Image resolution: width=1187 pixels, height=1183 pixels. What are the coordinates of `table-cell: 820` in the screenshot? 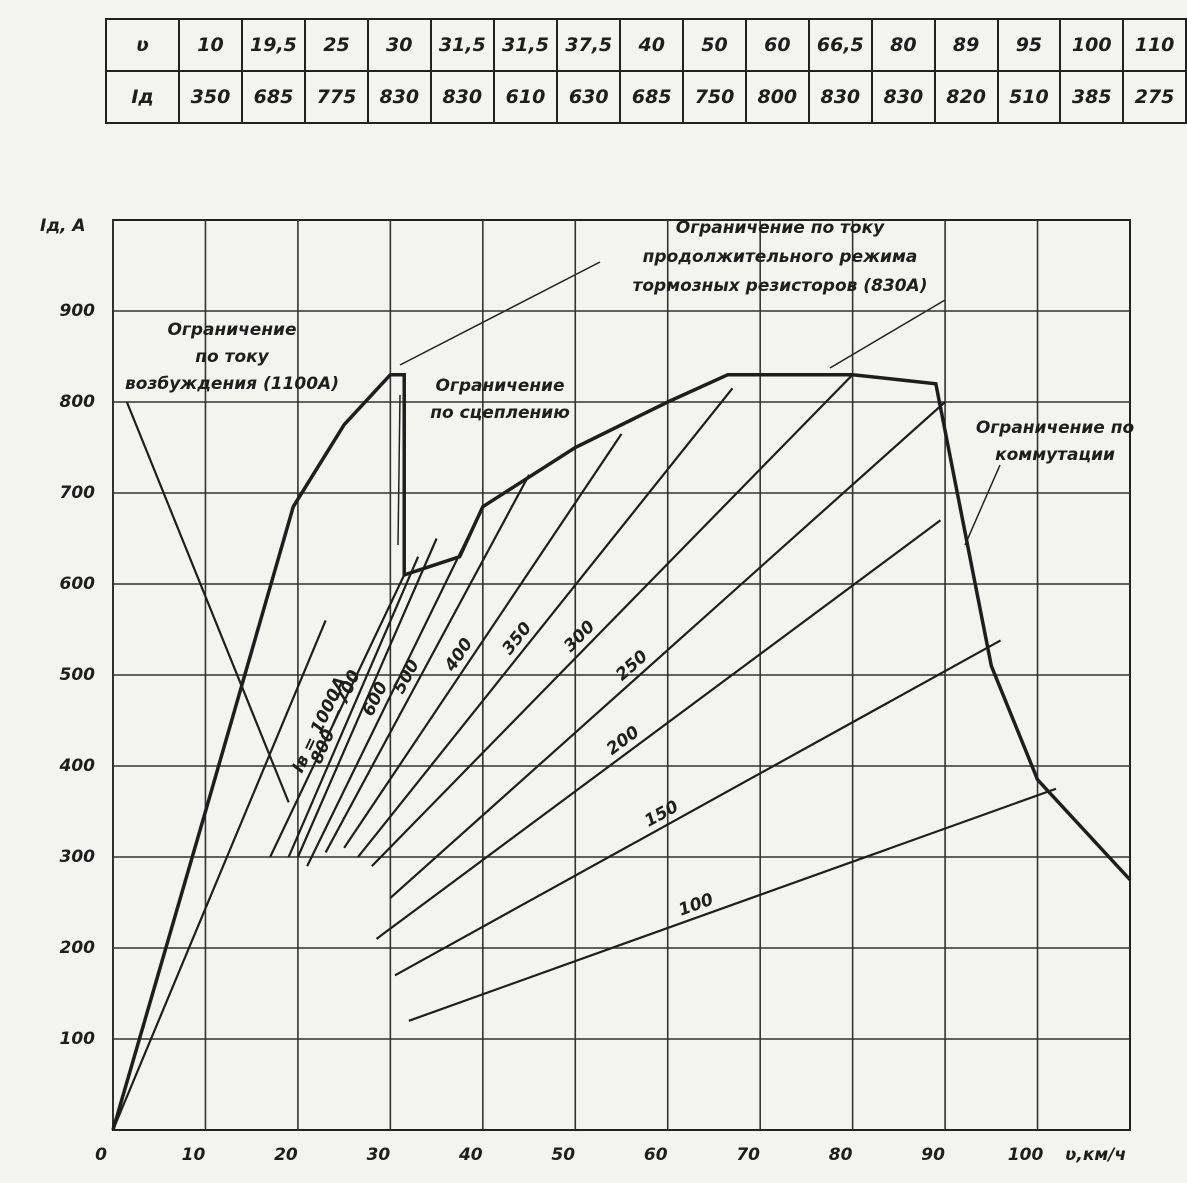 It's located at (966, 97).